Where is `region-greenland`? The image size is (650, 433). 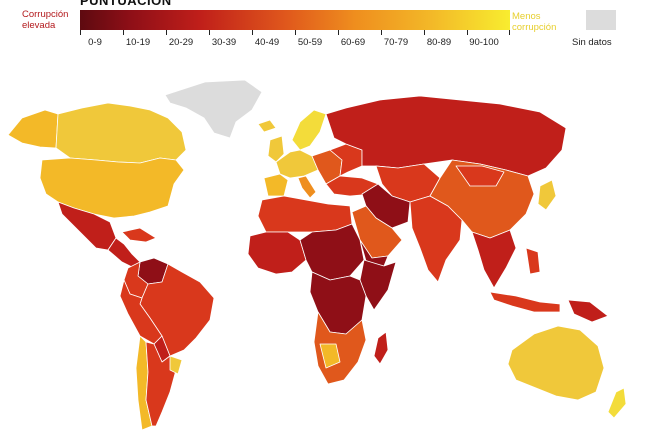
region-greenland is located at coordinates (213, 109).